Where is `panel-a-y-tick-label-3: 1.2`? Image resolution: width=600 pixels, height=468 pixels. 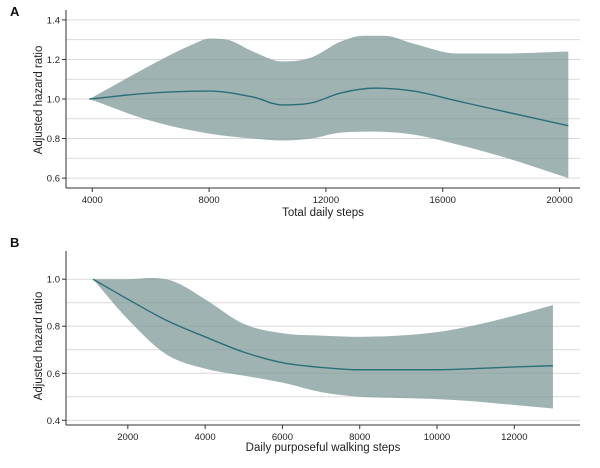
panel-a-y-tick-label-3: 1.2 is located at coordinates (53, 60).